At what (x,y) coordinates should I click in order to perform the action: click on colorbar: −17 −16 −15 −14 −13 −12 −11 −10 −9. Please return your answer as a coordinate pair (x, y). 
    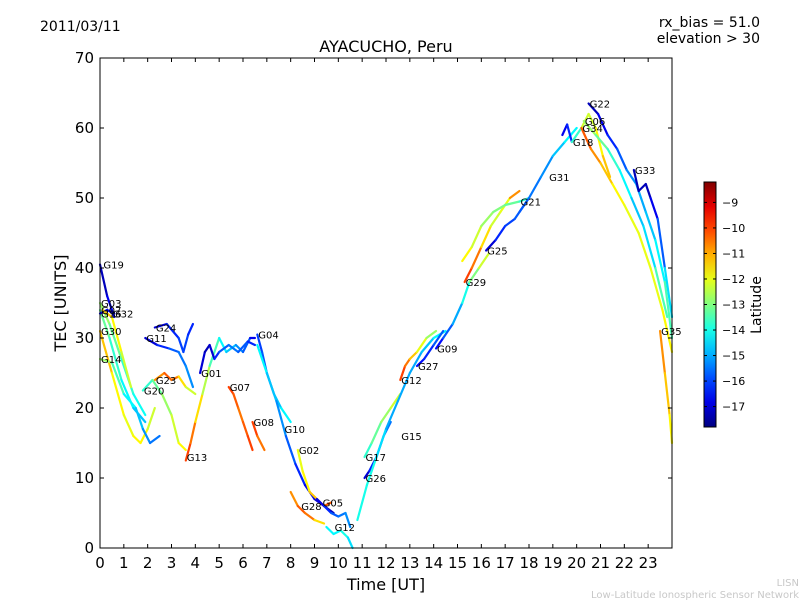
    Looking at the image, I should click on (724, 304).